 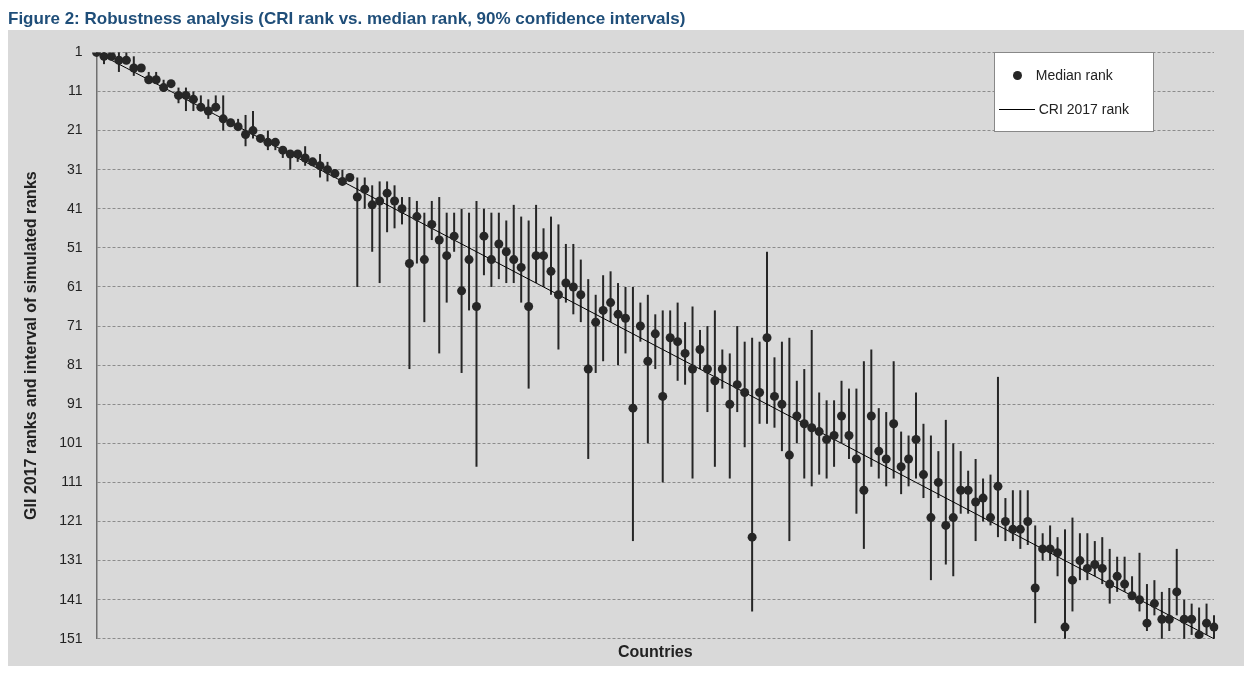 I want to click on y-tick-label: 81, so click(x=74, y=364).